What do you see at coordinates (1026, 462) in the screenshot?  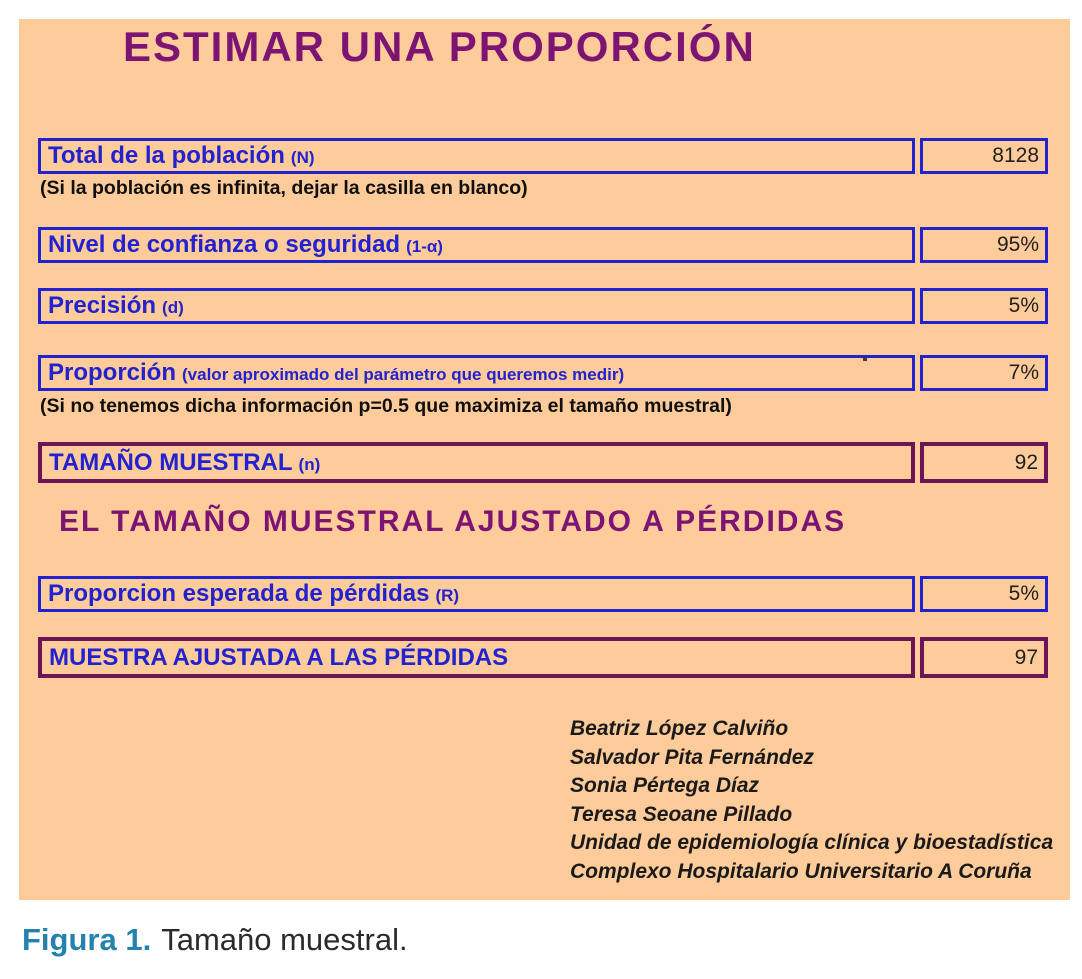 I see `value-tamano-muestral: 92` at bounding box center [1026, 462].